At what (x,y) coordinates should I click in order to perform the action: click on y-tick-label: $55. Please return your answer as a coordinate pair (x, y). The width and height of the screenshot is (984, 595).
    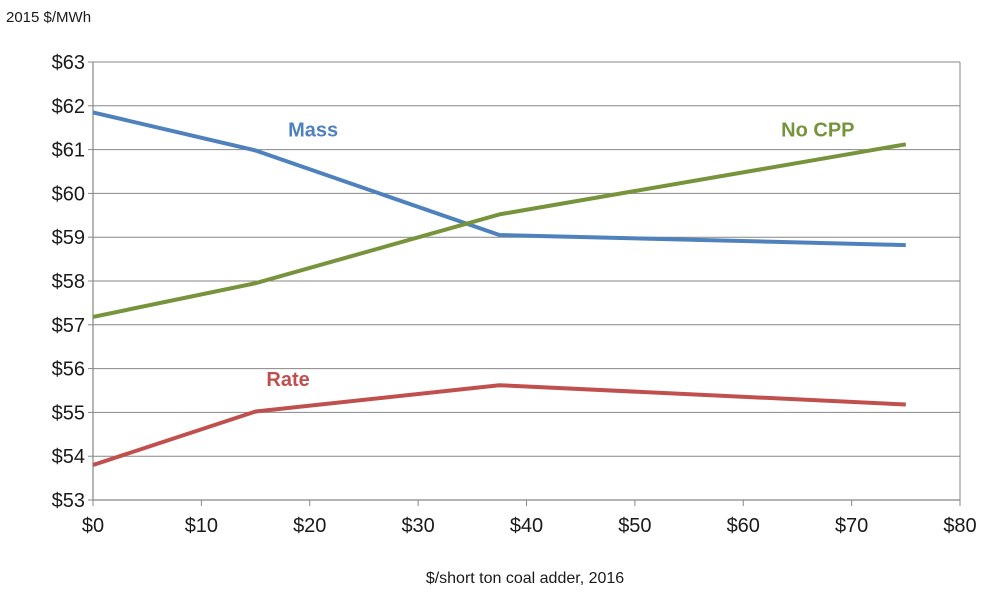
    Looking at the image, I should click on (68, 413).